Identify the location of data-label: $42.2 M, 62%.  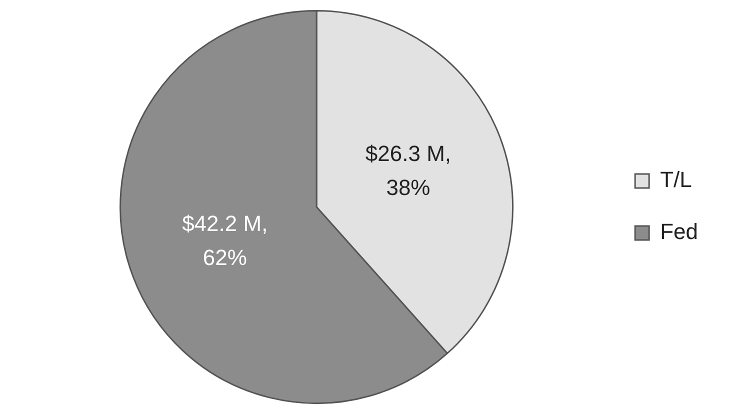
(225, 240).